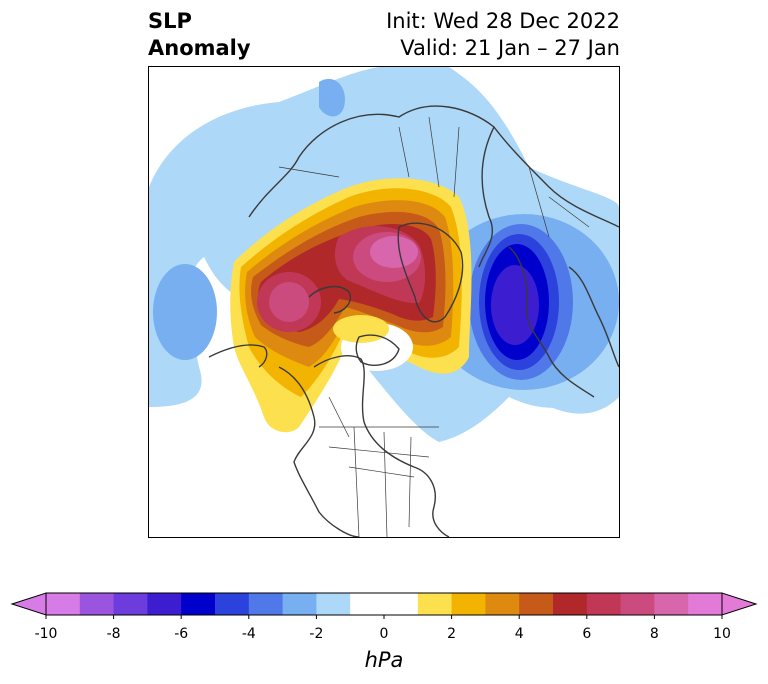 This screenshot has height=684, width=768. Describe the element at coordinates (170, 21) in the screenshot. I see `title-line-slp: SLP` at that location.